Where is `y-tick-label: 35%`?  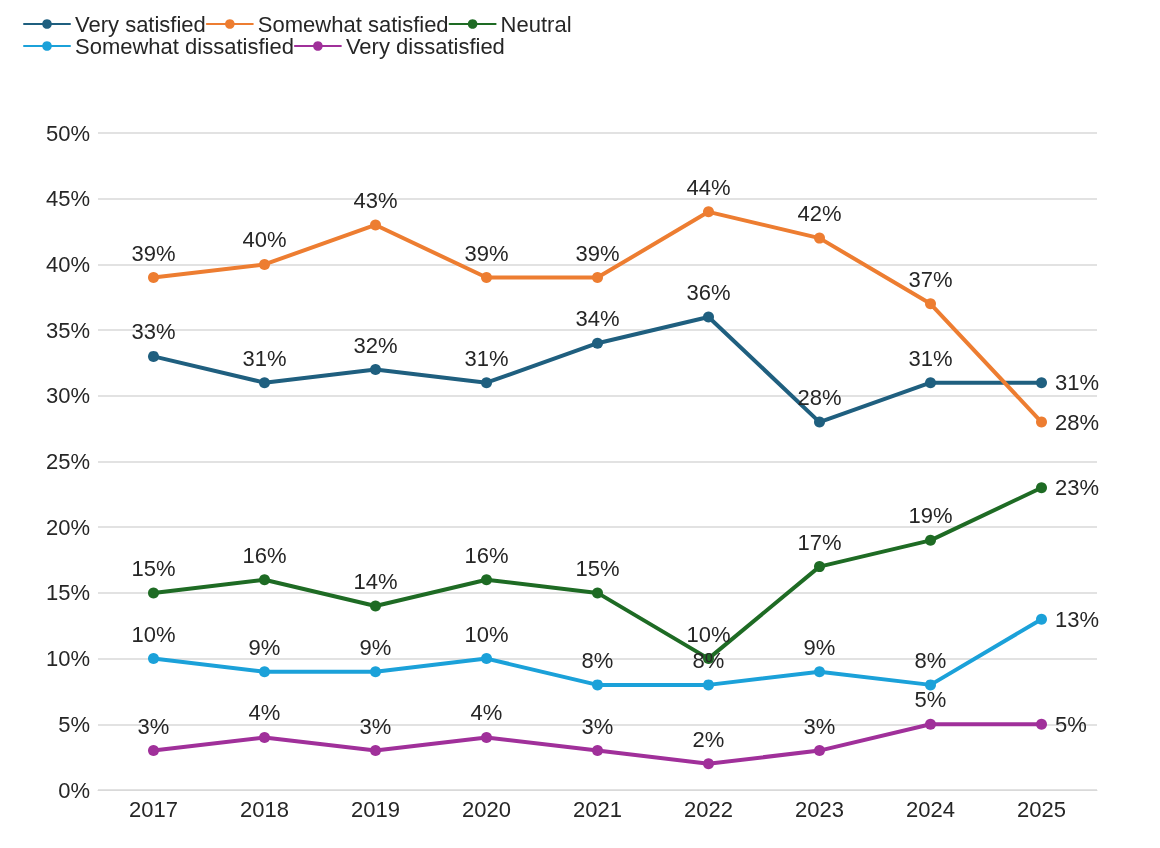 y-tick-label: 35% is located at coordinates (67, 330).